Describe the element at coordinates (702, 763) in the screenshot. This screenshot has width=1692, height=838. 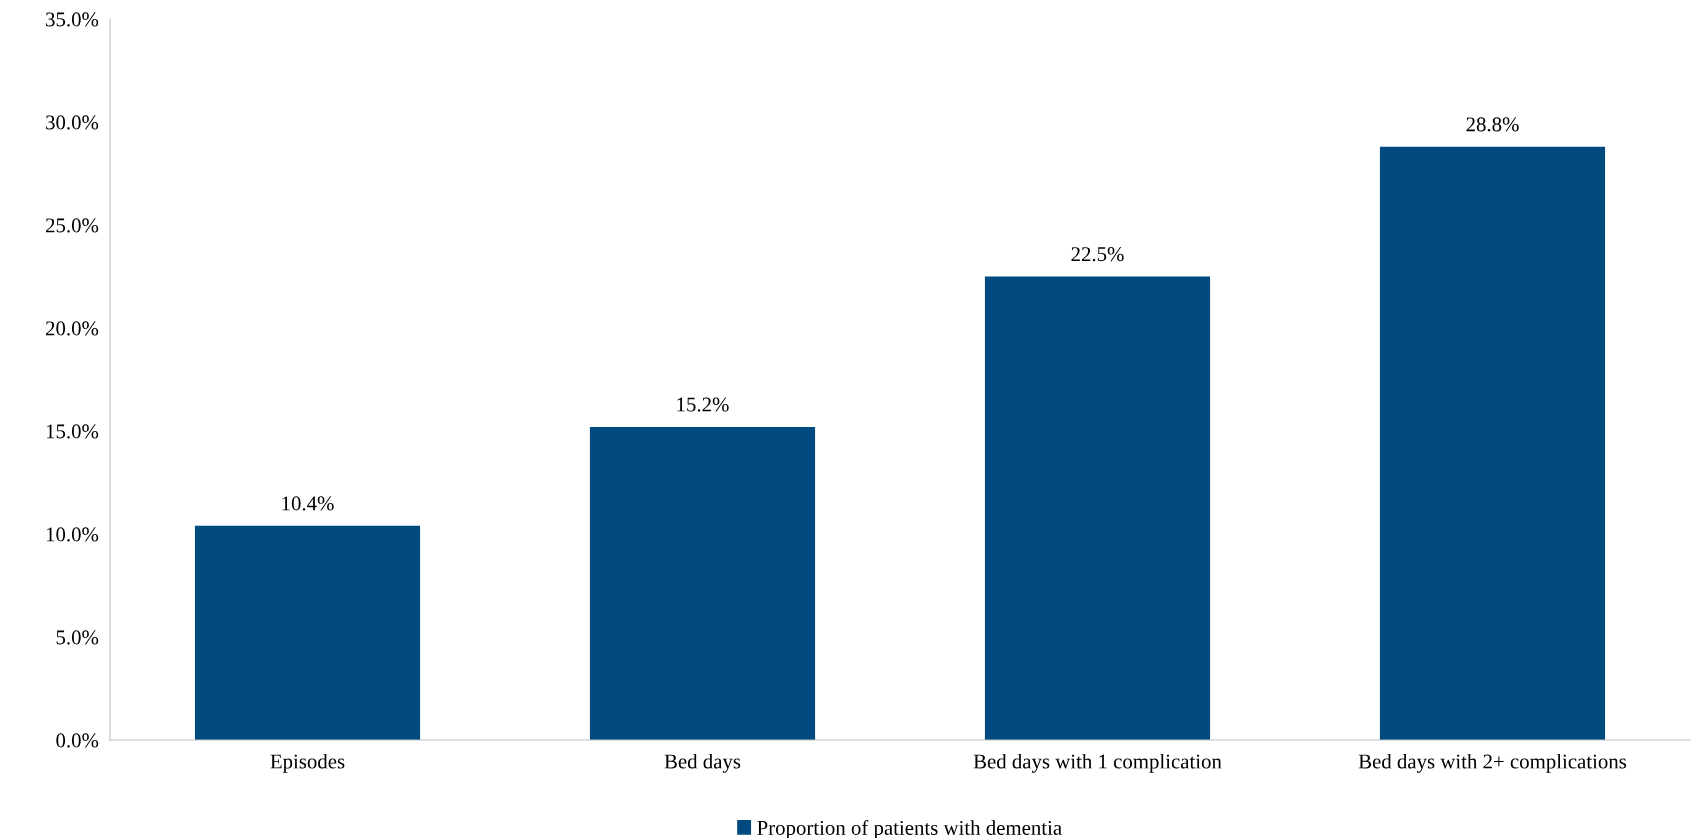
I see `x-tick-label: Bed days` at that location.